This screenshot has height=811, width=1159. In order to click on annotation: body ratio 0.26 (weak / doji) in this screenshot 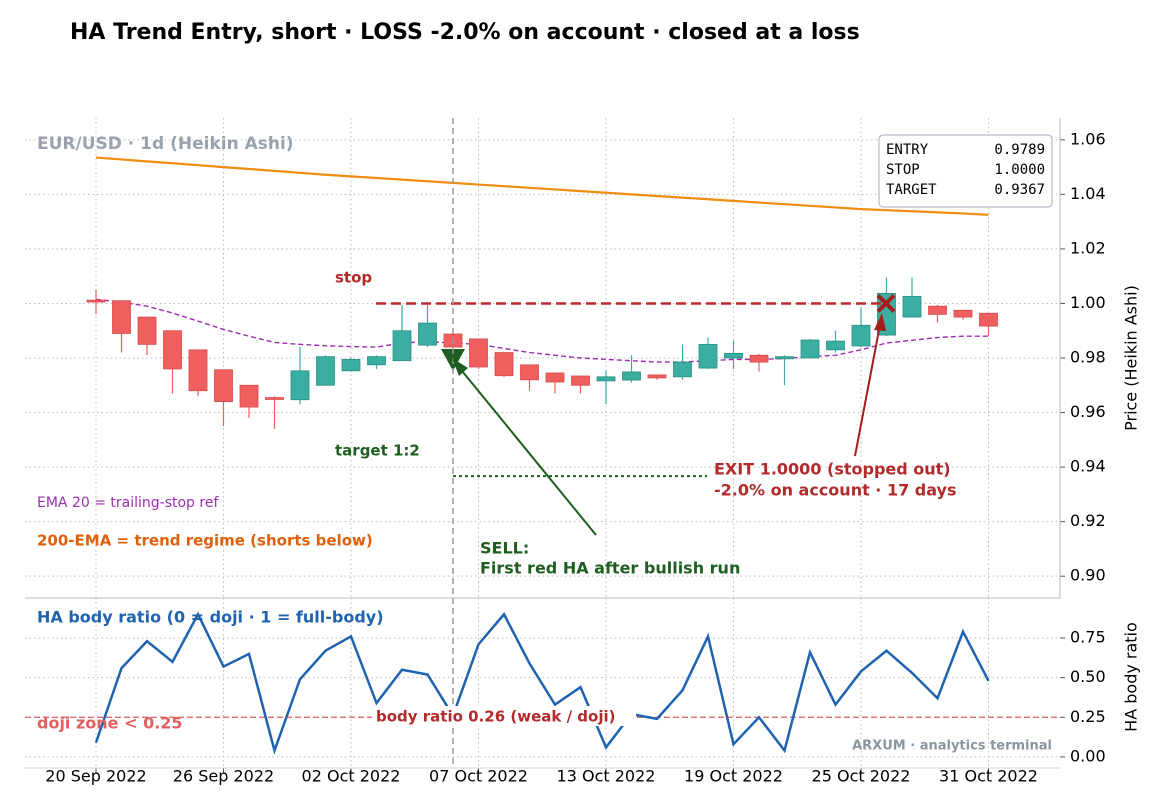, I will do `click(495, 717)`.